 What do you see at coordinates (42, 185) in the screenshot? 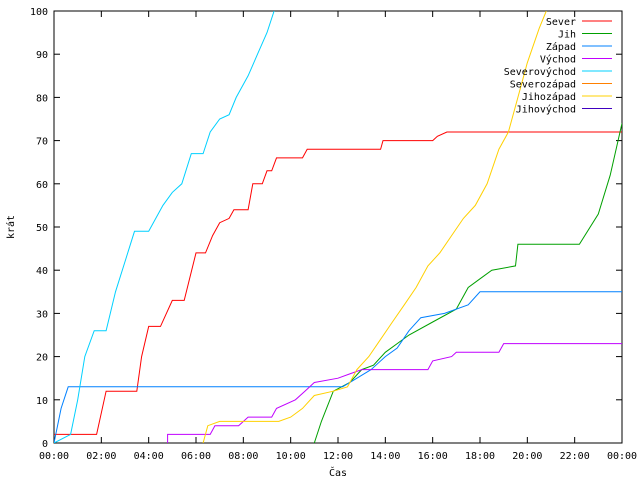
I see `y-tick-label: 60` at bounding box center [42, 185].